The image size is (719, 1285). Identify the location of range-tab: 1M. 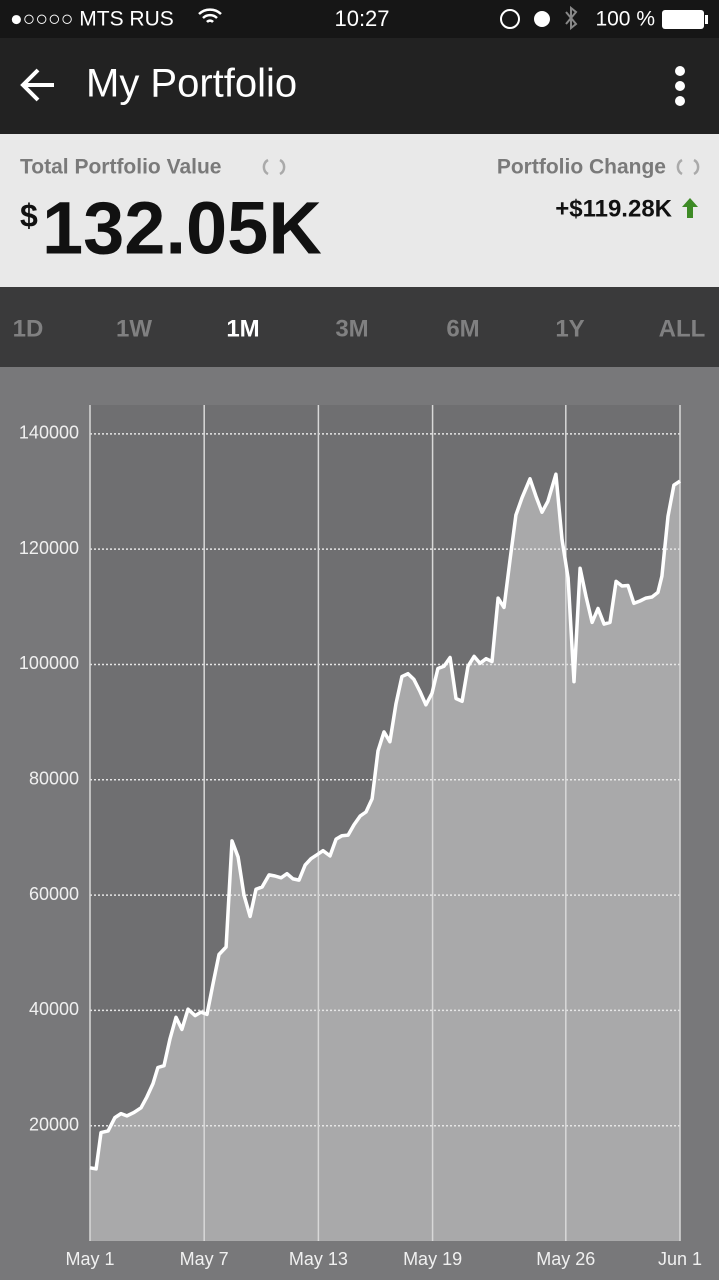
(242, 328).